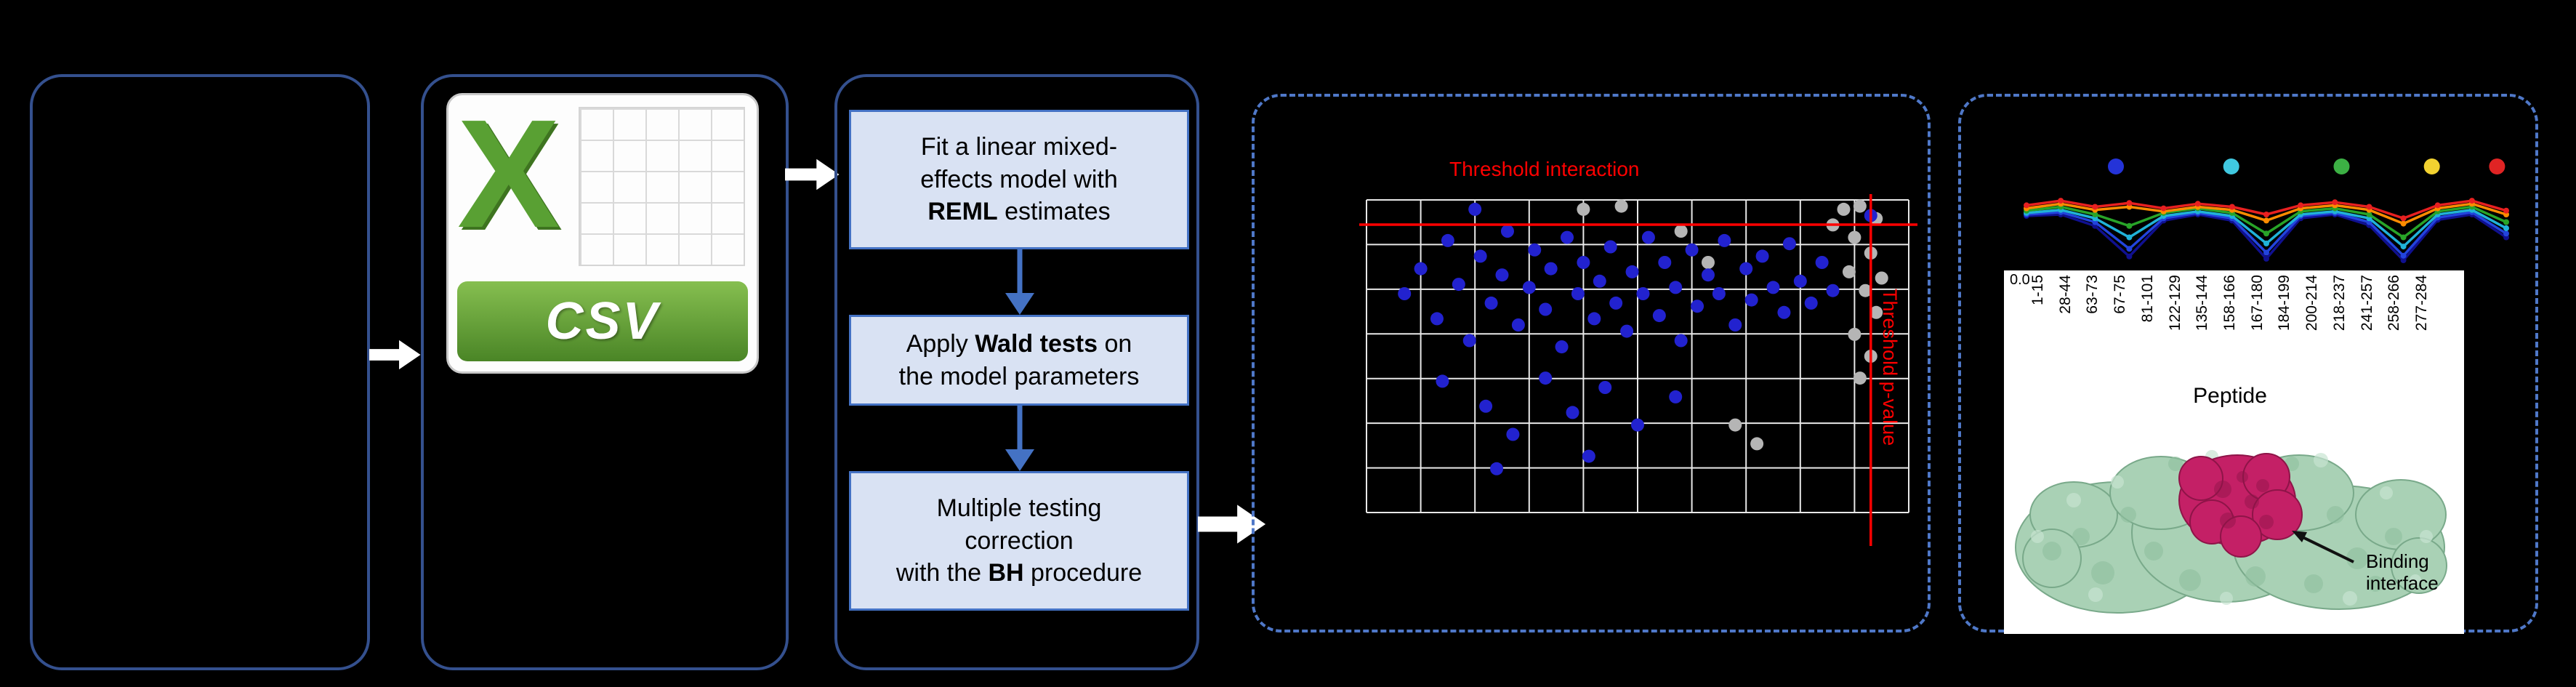 This screenshot has height=687, width=2576. What do you see at coordinates (2202, 303) in the screenshot?
I see `peptide-tick-label: 135-144` at bounding box center [2202, 303].